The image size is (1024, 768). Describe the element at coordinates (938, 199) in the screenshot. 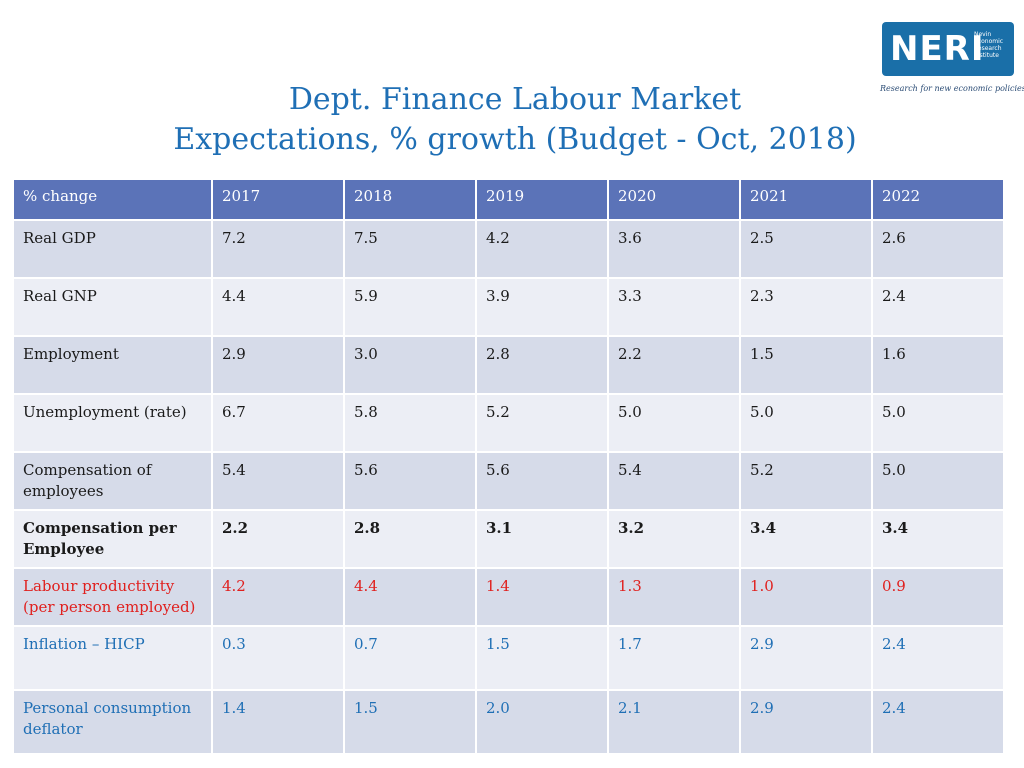

I see `header-cell: 2022` at that location.